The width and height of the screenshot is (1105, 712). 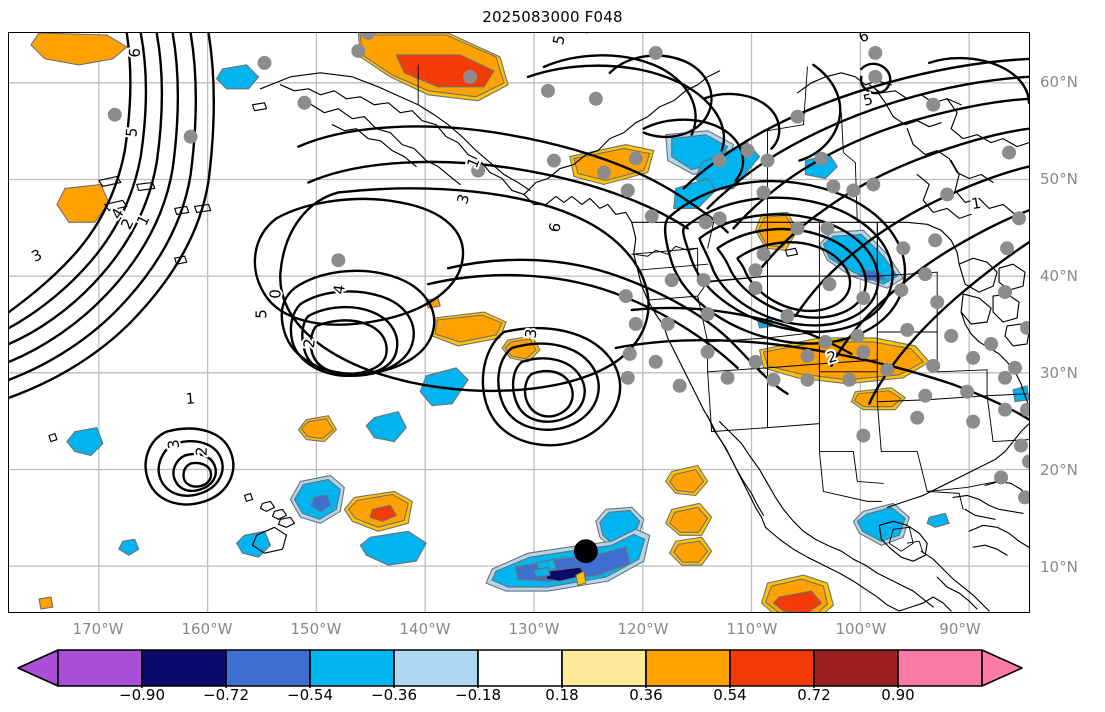 I want to click on lon-tick-110w: 110°W, so click(x=752, y=629).